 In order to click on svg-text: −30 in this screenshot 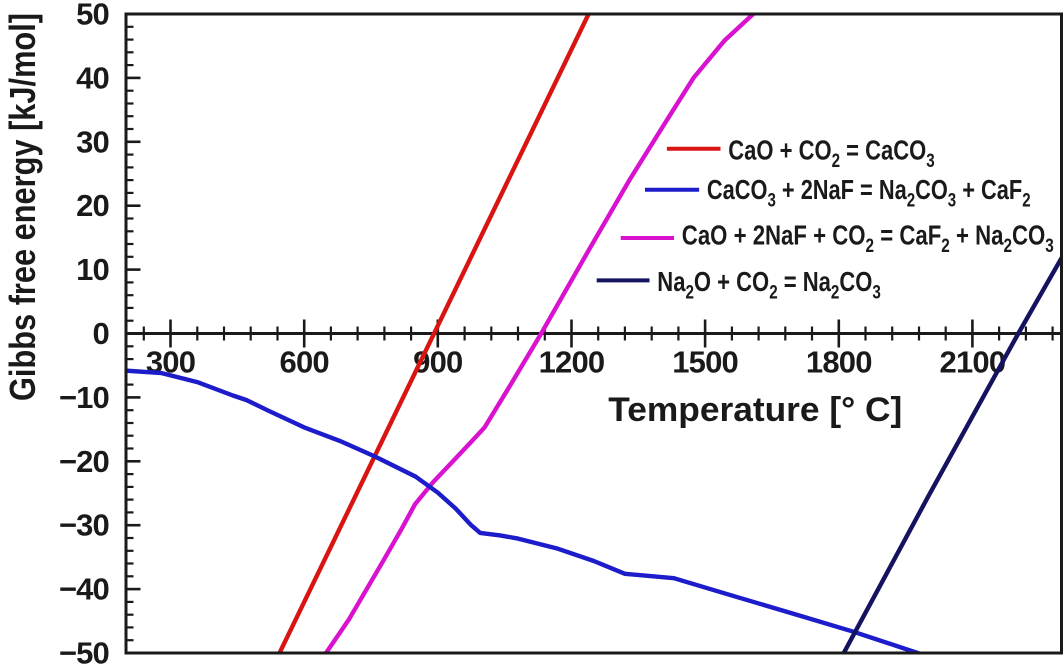, I will do `click(84, 525)`.